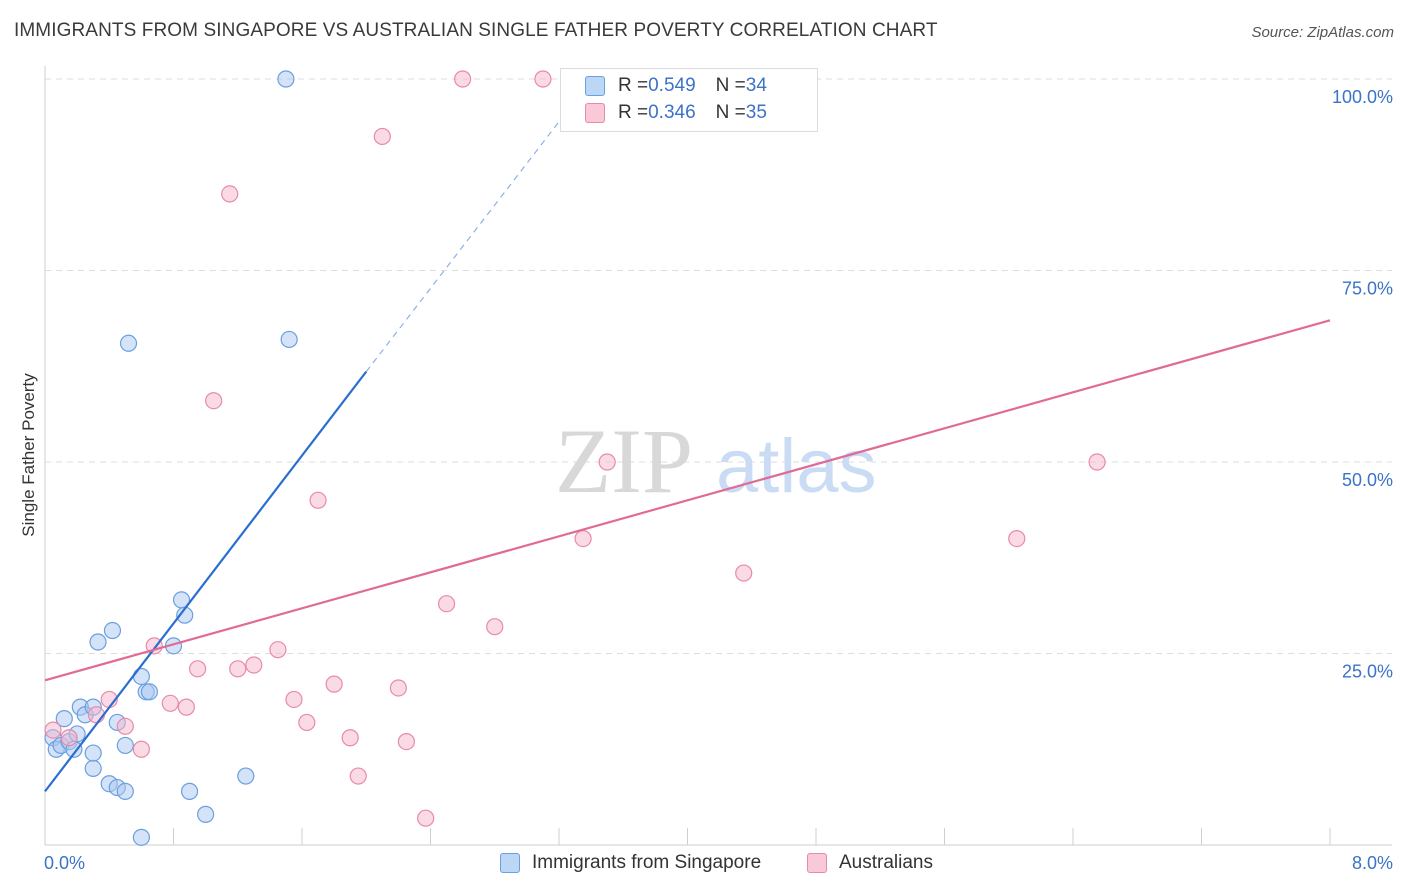 The width and height of the screenshot is (1406, 892). I want to click on stats-legend-row-singapore: R = 0.549 N = 34, so click(676, 86).